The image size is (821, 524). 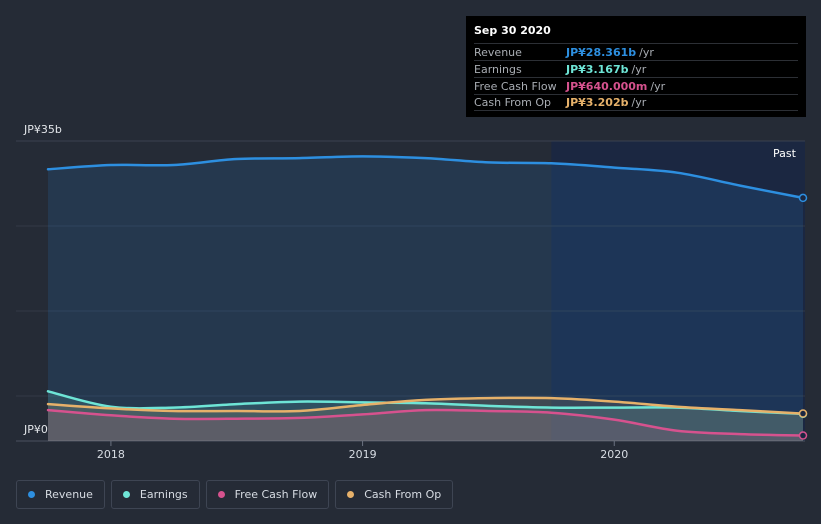 I want to click on series-end-point-cash-from-op, so click(x=803, y=413).